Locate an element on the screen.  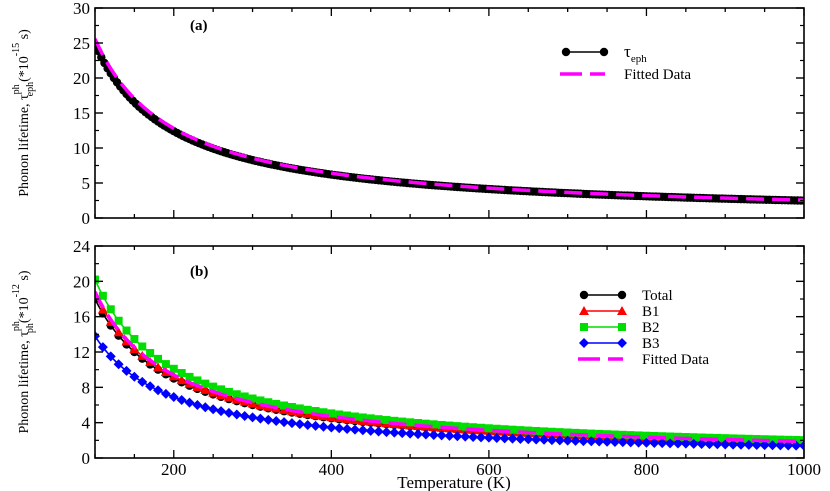
y-tick-label: 16 is located at coordinates (81, 317).